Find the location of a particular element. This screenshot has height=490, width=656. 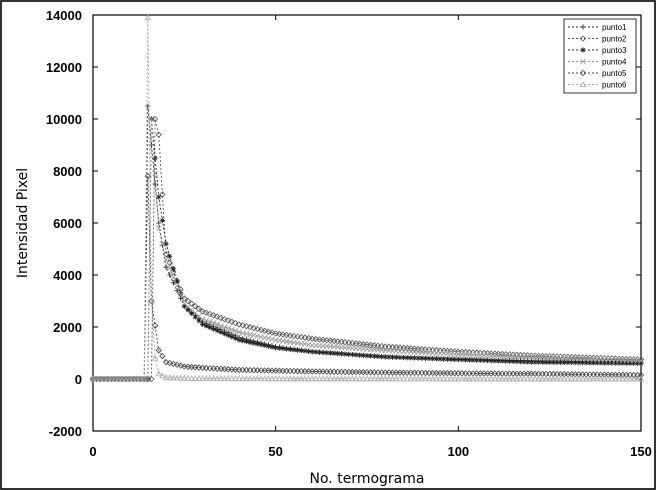

y-tick-label: 12000 is located at coordinates (64, 67).